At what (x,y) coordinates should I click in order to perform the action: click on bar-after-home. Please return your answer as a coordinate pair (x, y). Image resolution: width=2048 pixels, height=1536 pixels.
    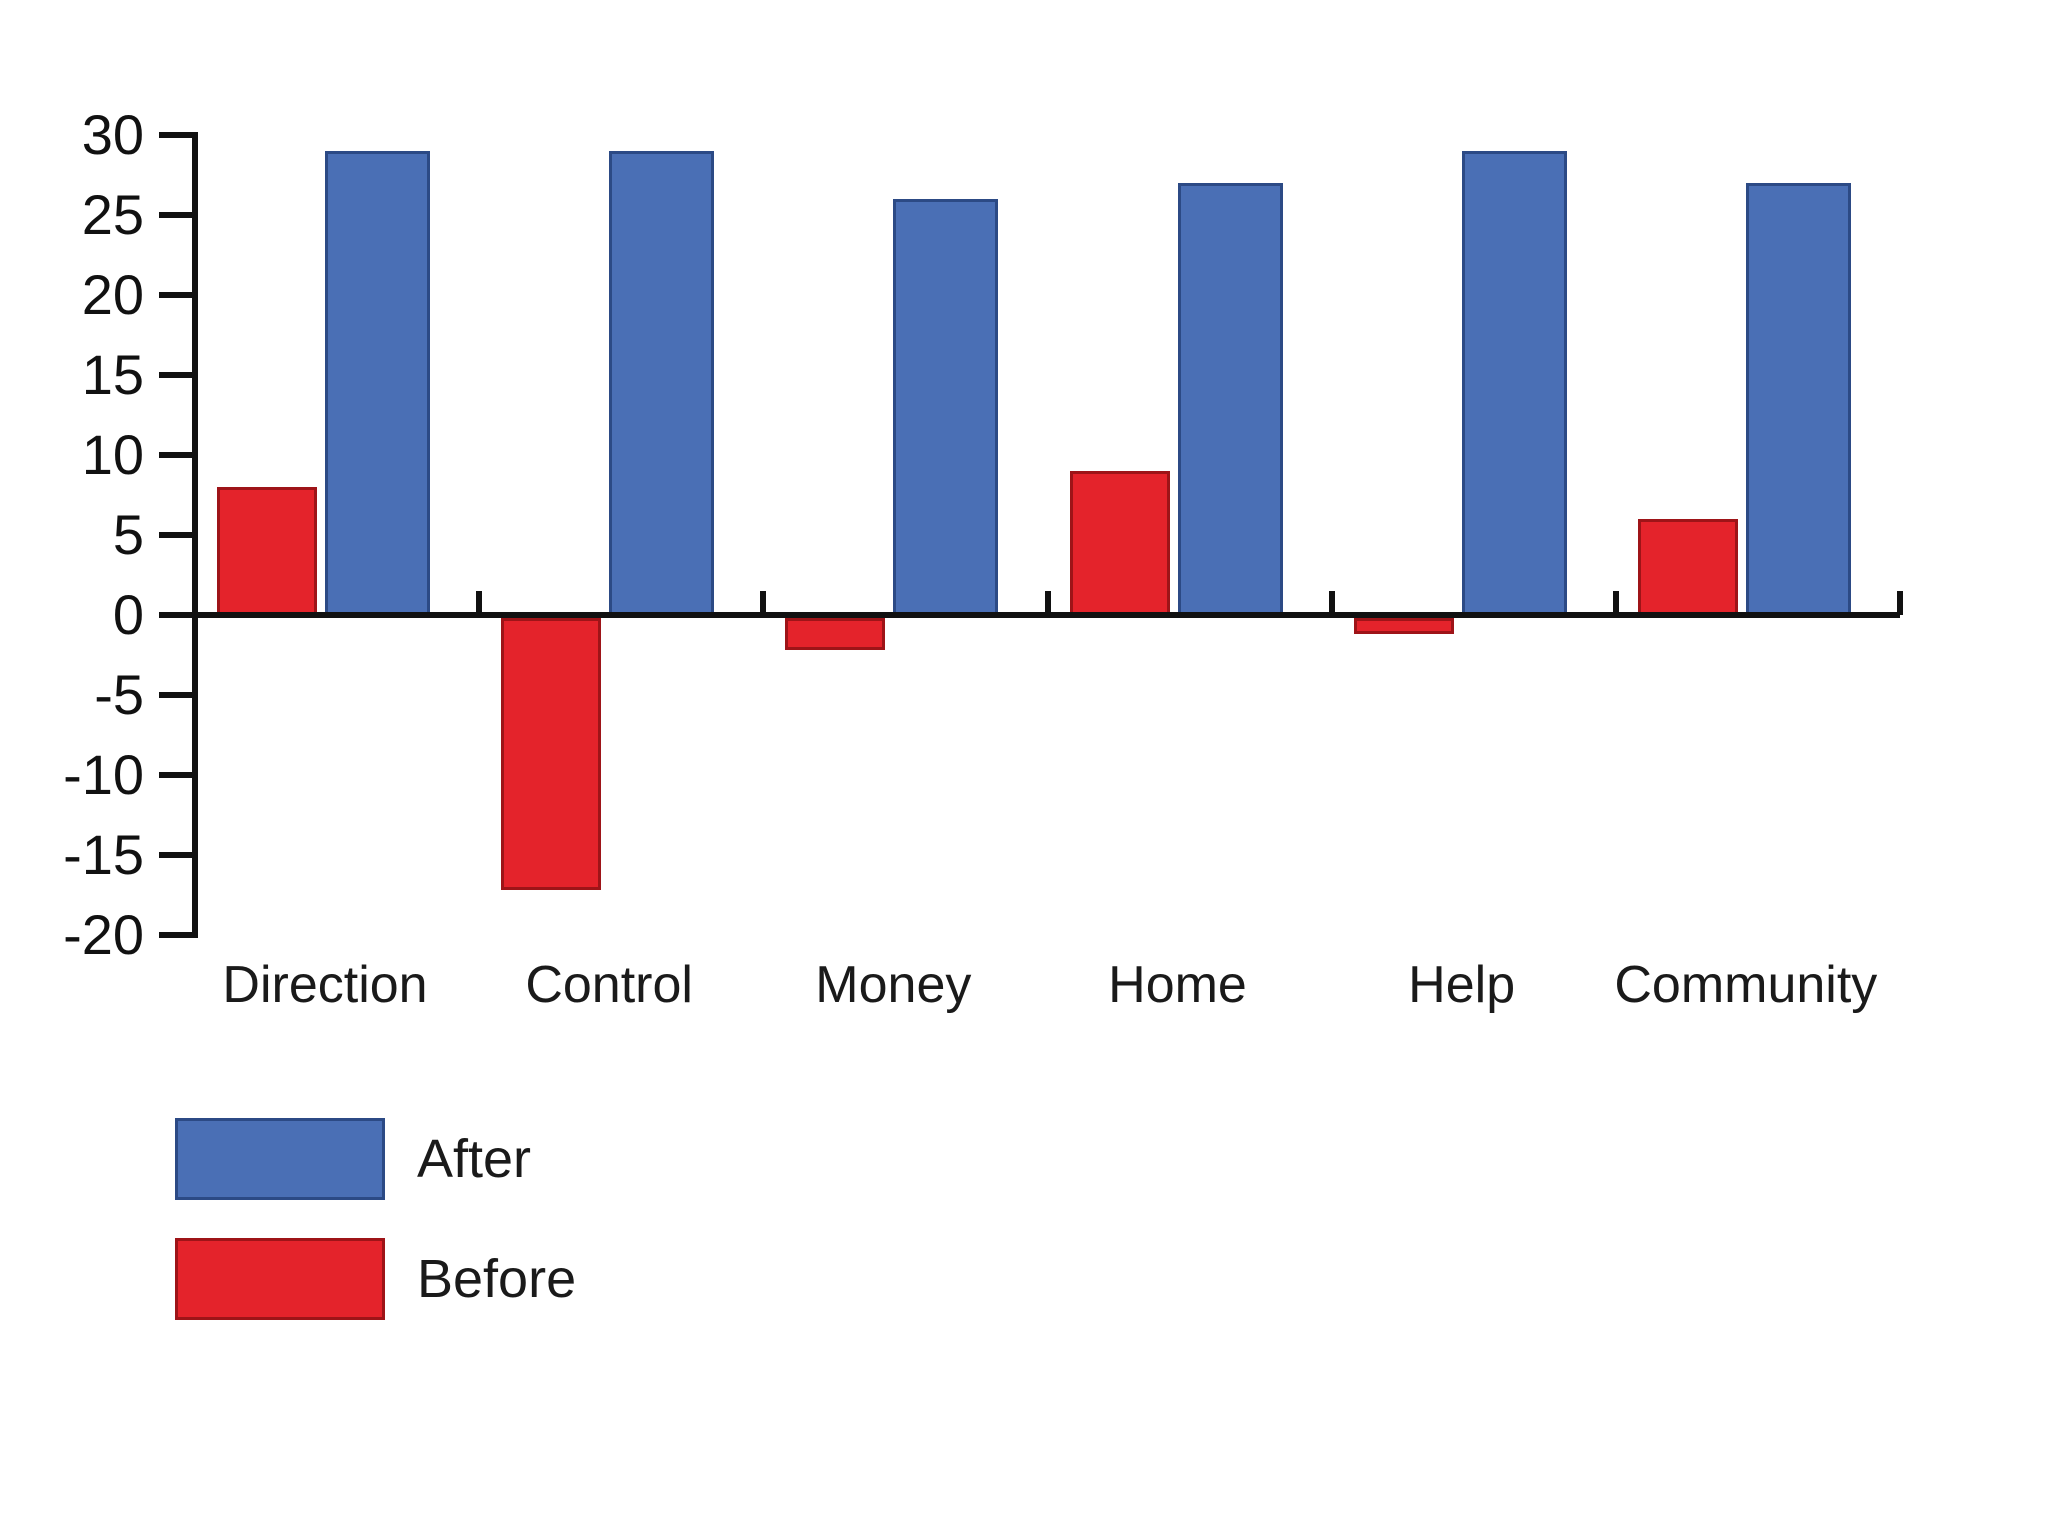
    Looking at the image, I should click on (1230, 399).